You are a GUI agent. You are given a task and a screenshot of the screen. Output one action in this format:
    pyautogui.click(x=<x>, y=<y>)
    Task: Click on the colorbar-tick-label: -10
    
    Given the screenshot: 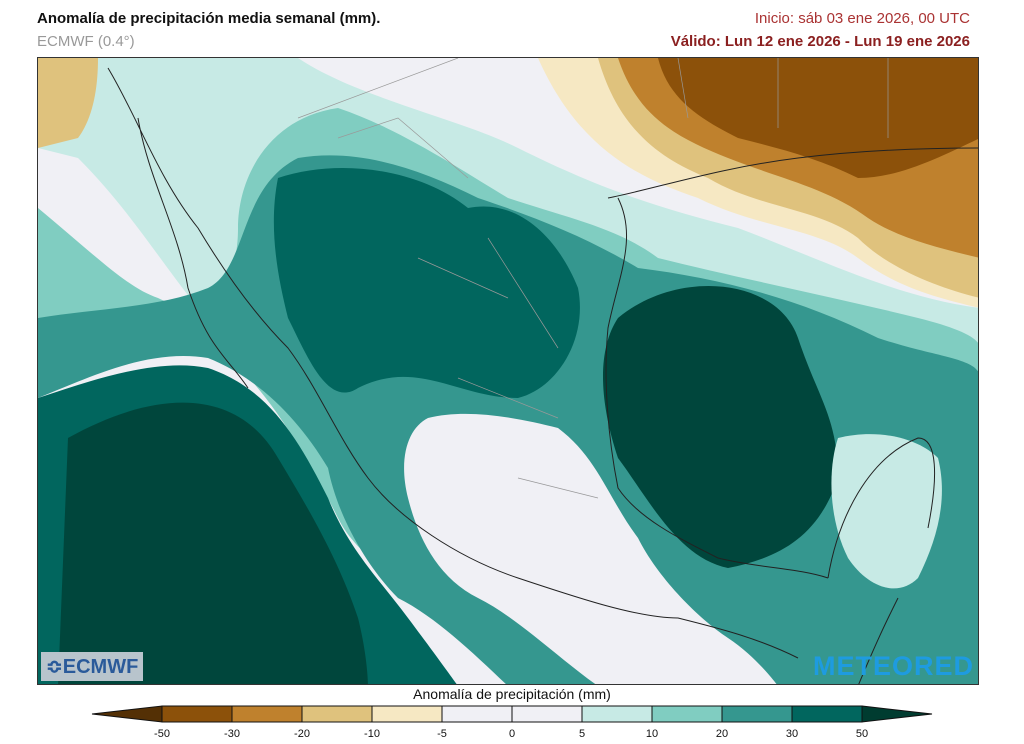 What is the action you would take?
    pyautogui.click(x=372, y=734)
    